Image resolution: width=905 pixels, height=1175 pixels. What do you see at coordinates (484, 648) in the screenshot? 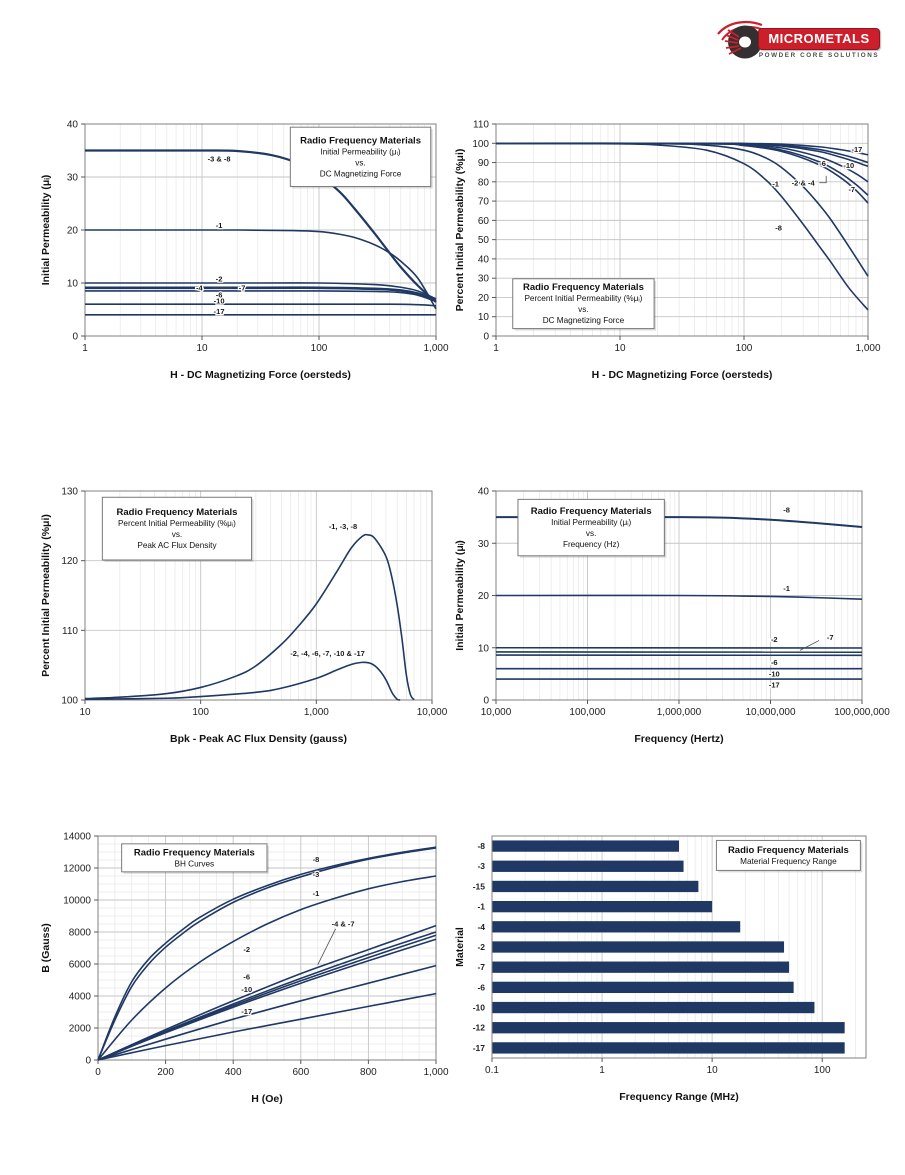
I see `y-tick-label: 10` at bounding box center [484, 648].